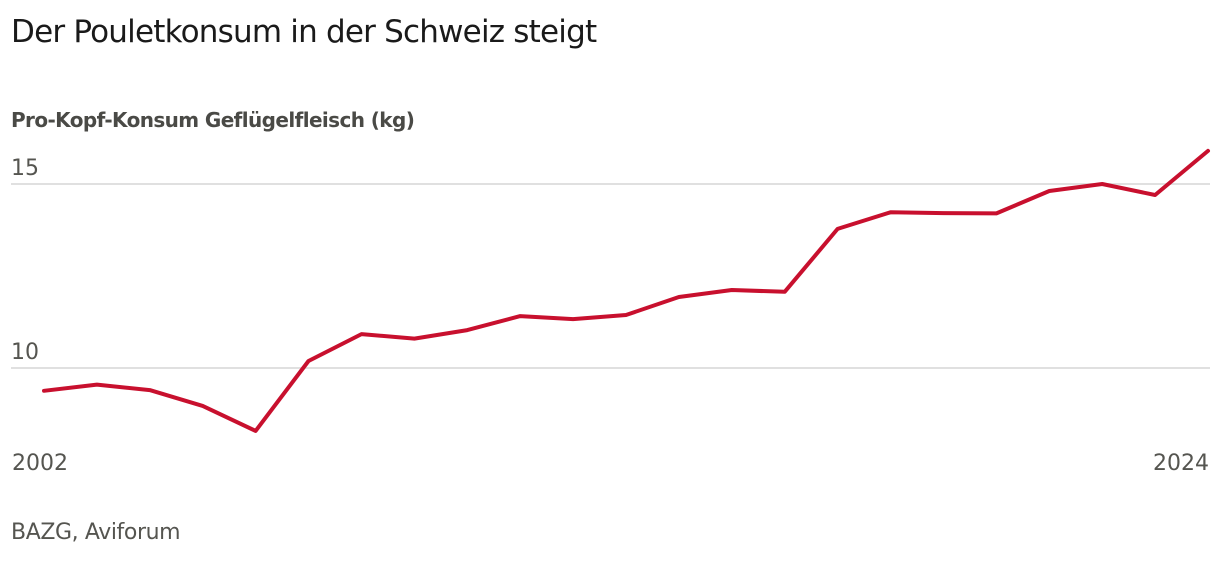  I want to click on y-axis-labels: 15 10, so click(25, 260).